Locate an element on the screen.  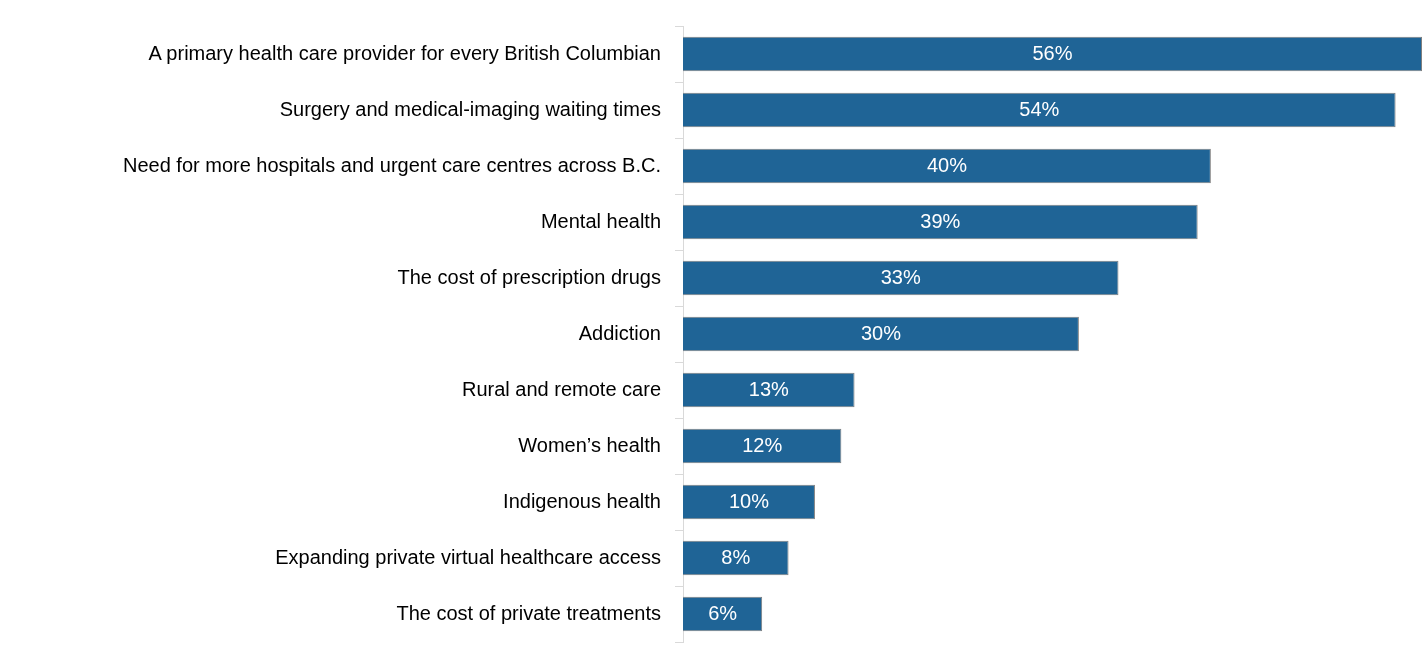
y-tick-label: Women’s health is located at coordinates (589, 444).